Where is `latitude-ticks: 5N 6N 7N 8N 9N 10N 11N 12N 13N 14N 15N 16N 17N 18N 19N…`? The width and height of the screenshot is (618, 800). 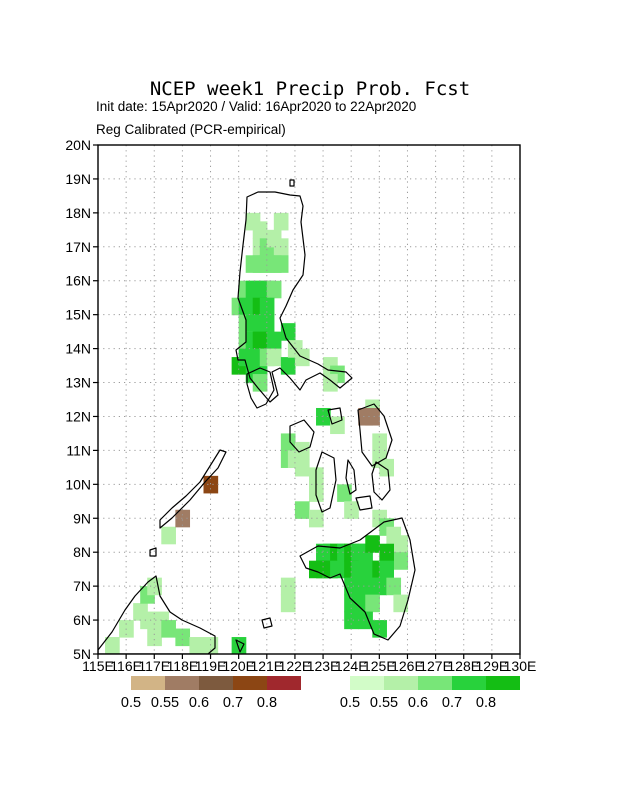 latitude-ticks: 5N 6N 7N 8N 9N 10N 11N 12N 13N 14N 15N 16N 17N 18N 19N… is located at coordinates (81, 399).